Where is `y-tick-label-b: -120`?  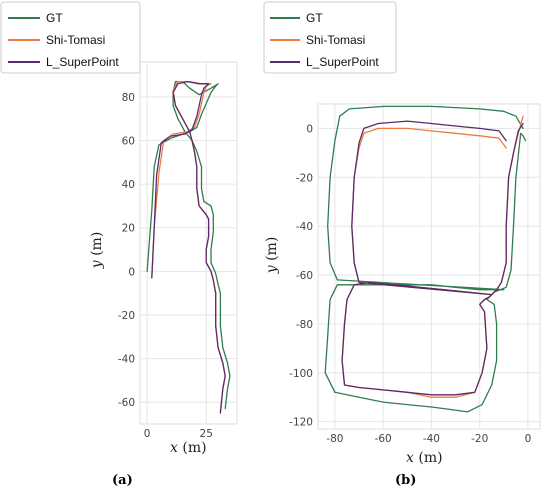
y-tick-label-b: -120 is located at coordinates (301, 423).